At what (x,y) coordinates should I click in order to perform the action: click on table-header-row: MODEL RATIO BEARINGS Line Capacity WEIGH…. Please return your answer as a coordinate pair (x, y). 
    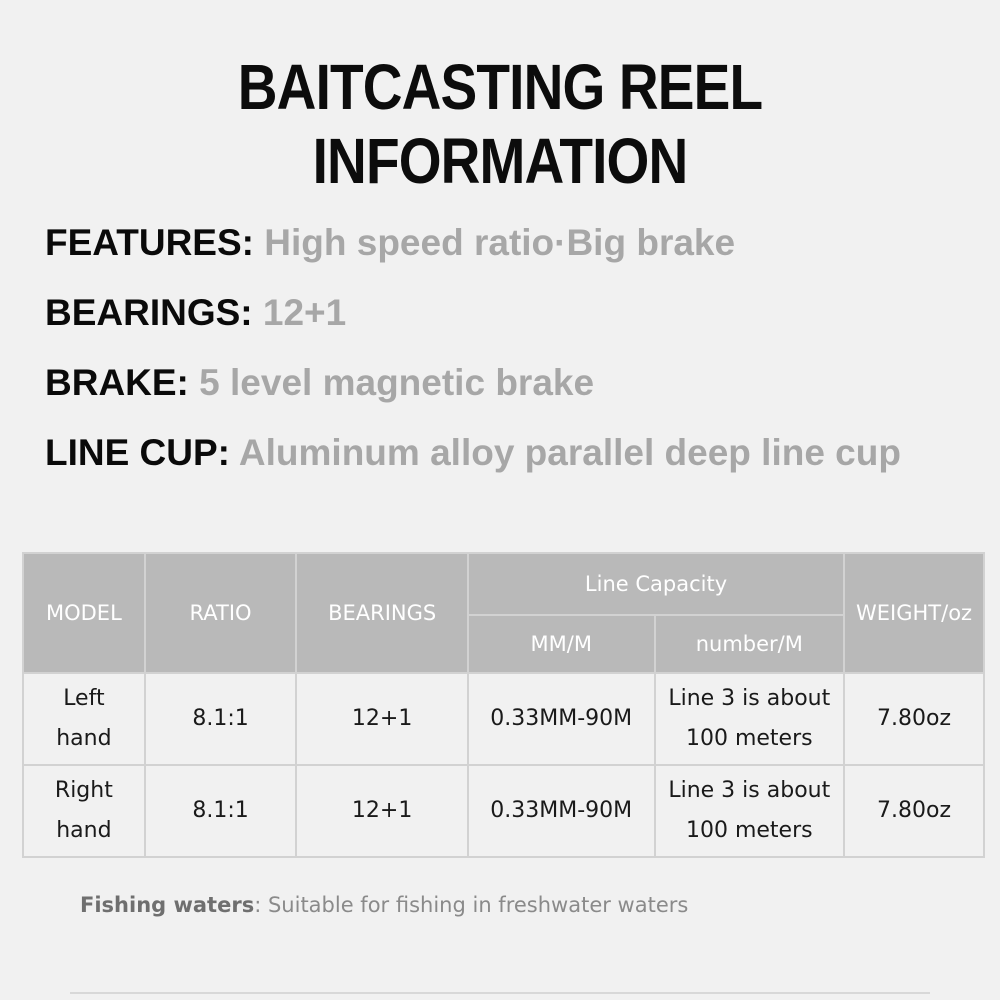
    Looking at the image, I should click on (503, 613).